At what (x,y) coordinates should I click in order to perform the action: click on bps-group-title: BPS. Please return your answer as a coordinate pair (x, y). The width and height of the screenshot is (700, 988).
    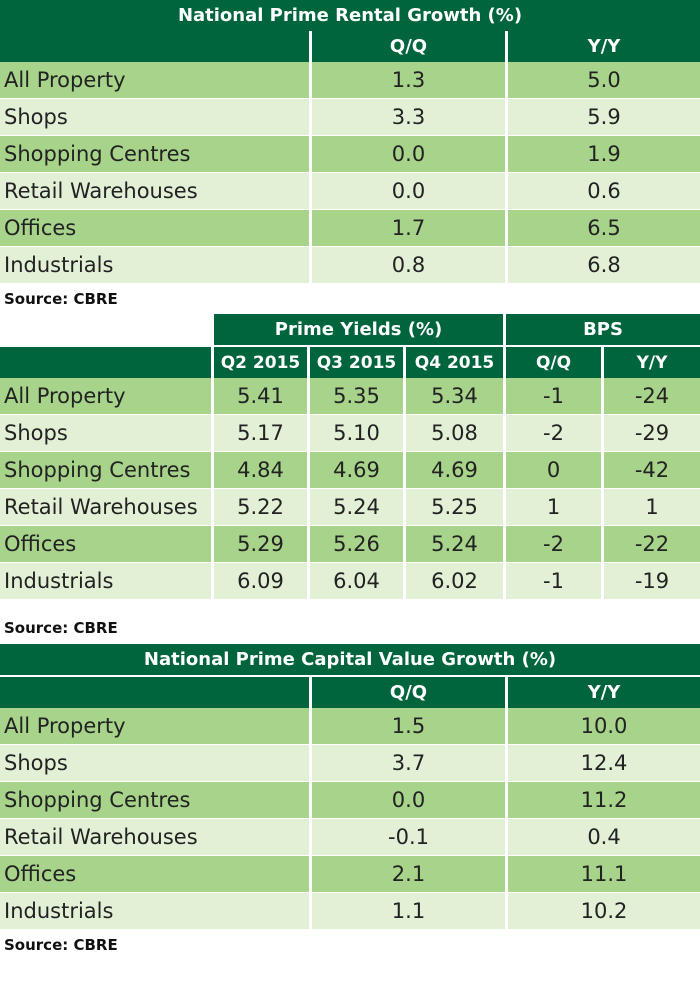
    Looking at the image, I should click on (603, 329).